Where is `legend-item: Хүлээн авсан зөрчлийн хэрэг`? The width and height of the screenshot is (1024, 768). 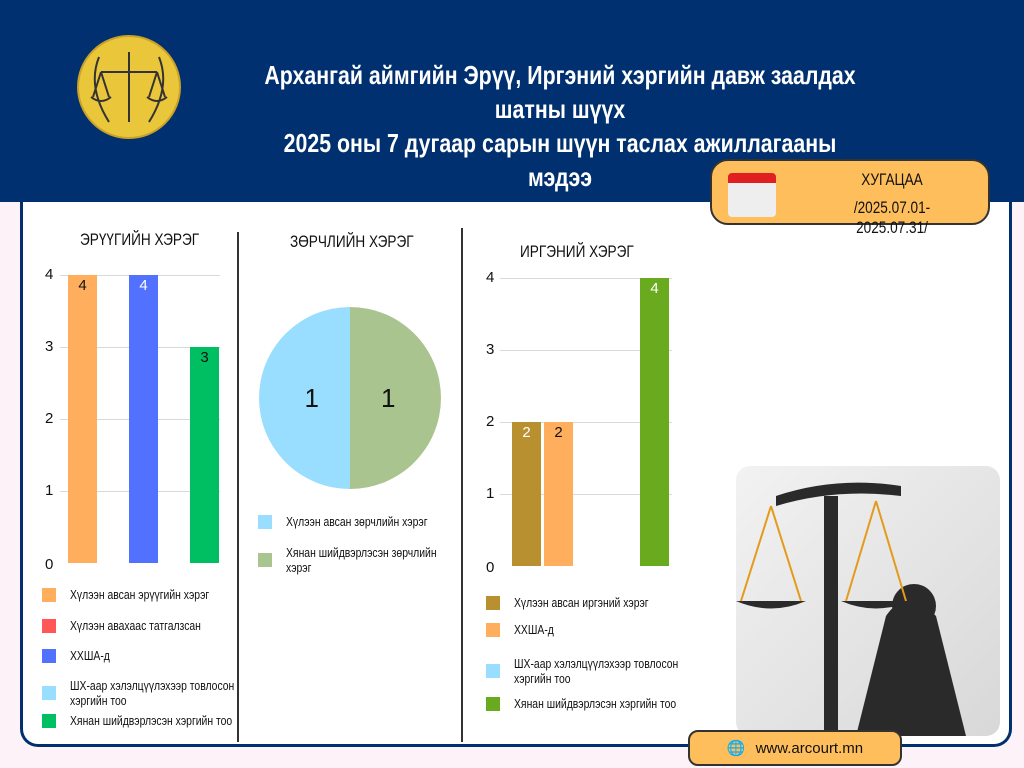 legend-item: Хүлээн авсан зөрчлийн хэрэг is located at coordinates (377, 521).